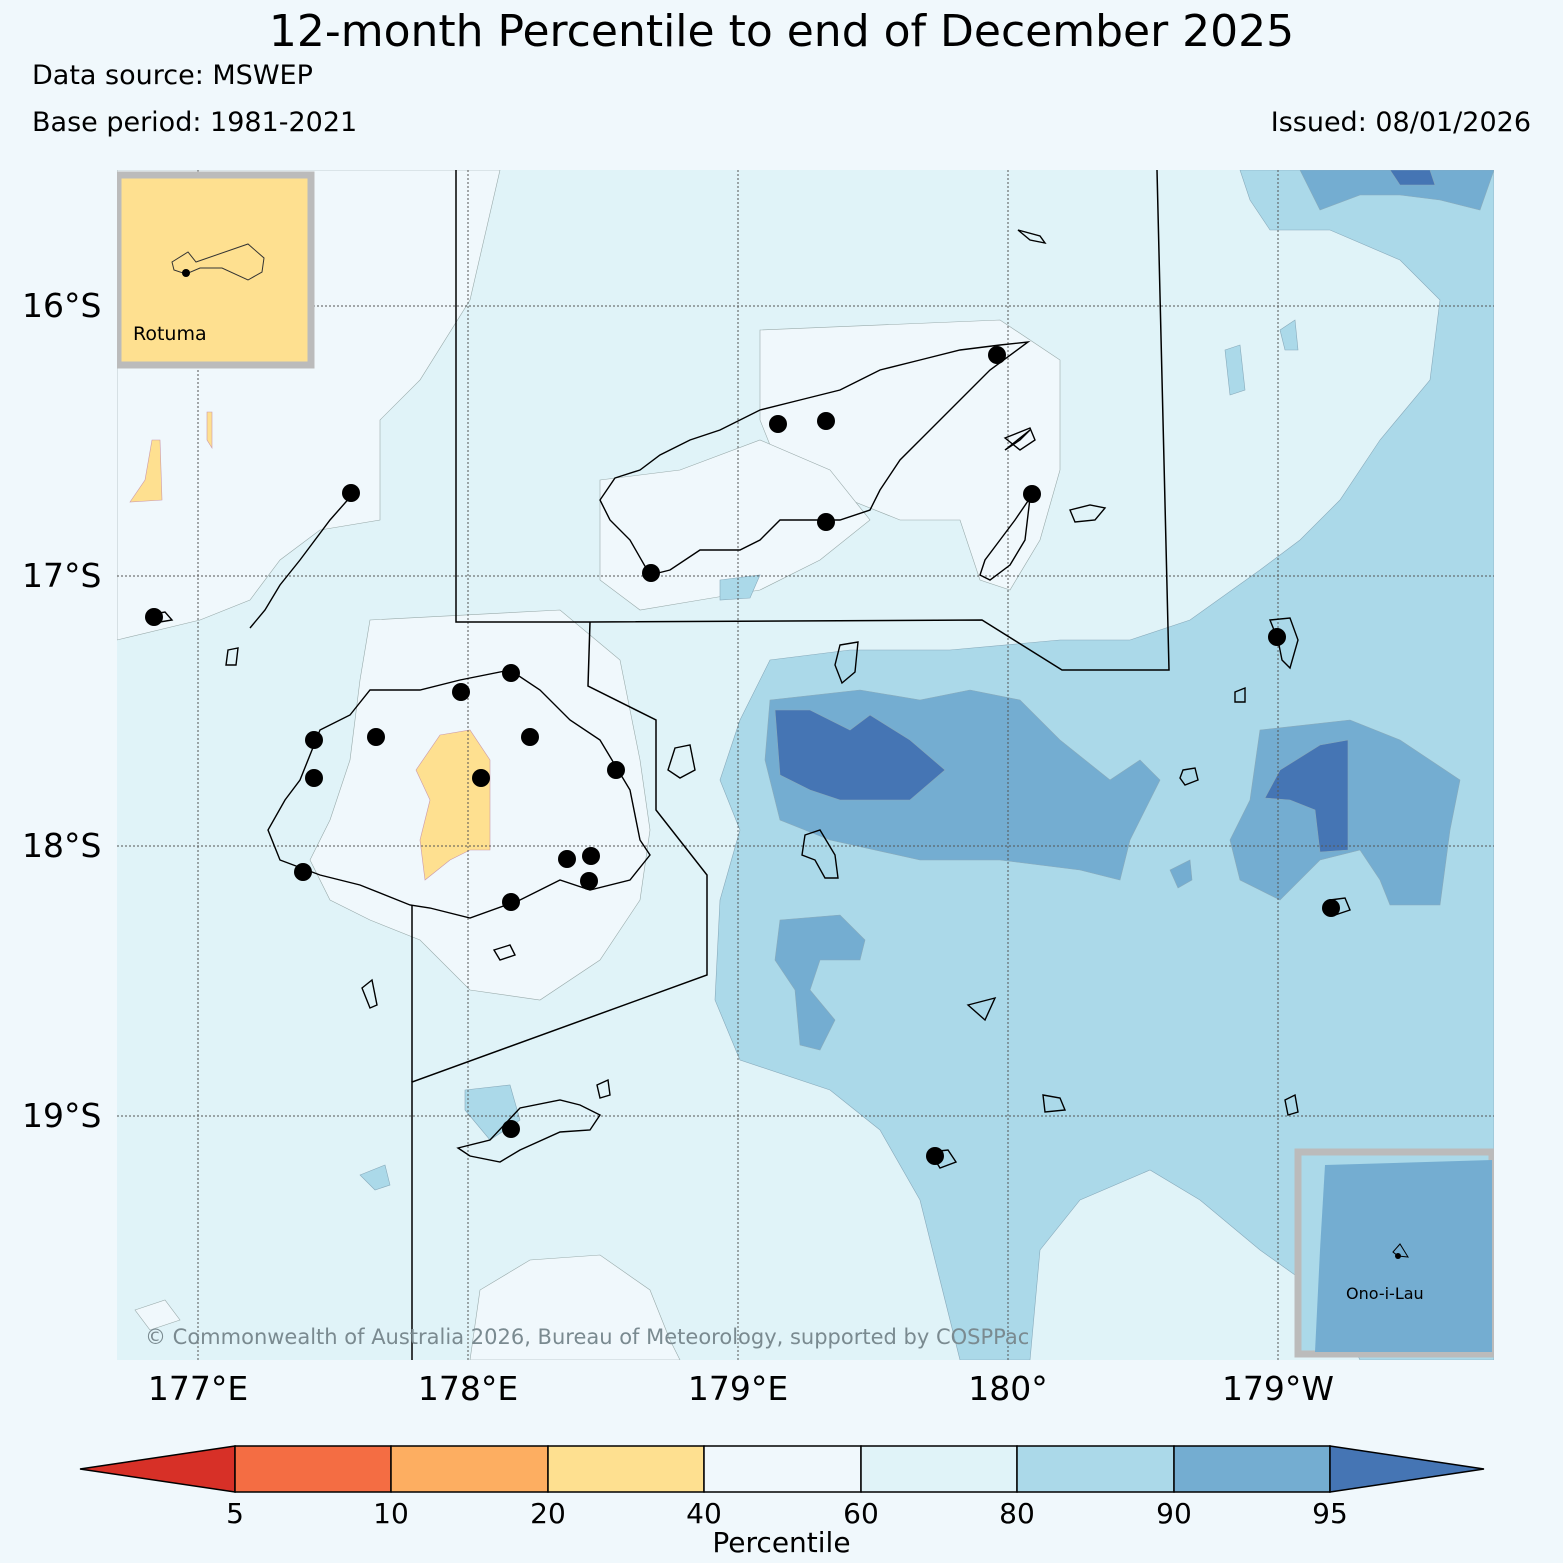  Describe the element at coordinates (198, 1388) in the screenshot. I see `lon-label: 177°E` at that location.